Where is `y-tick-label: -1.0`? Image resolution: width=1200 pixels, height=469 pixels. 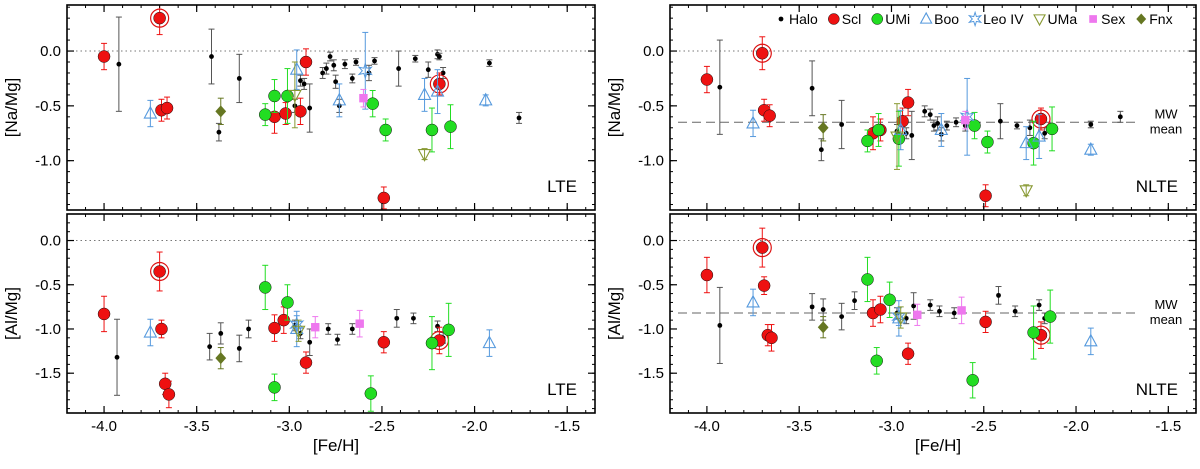 y-tick-label: -1.0 is located at coordinates (48, 161).